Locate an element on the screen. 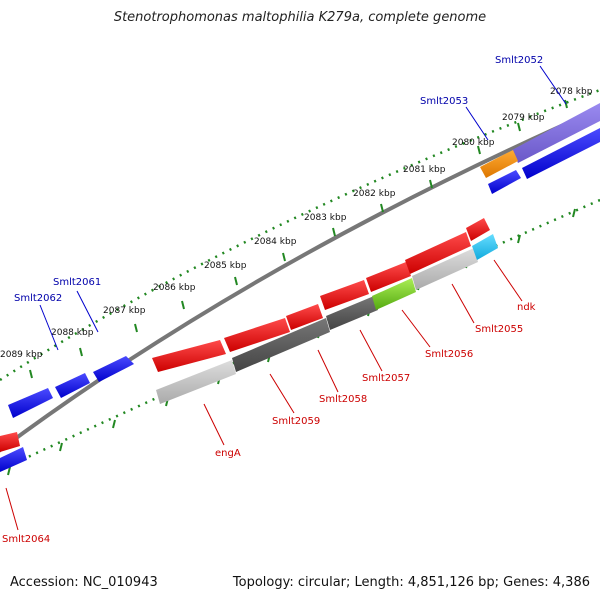 The image size is (600, 600). tick-label-2084: 2084 kbp is located at coordinates (275, 242).